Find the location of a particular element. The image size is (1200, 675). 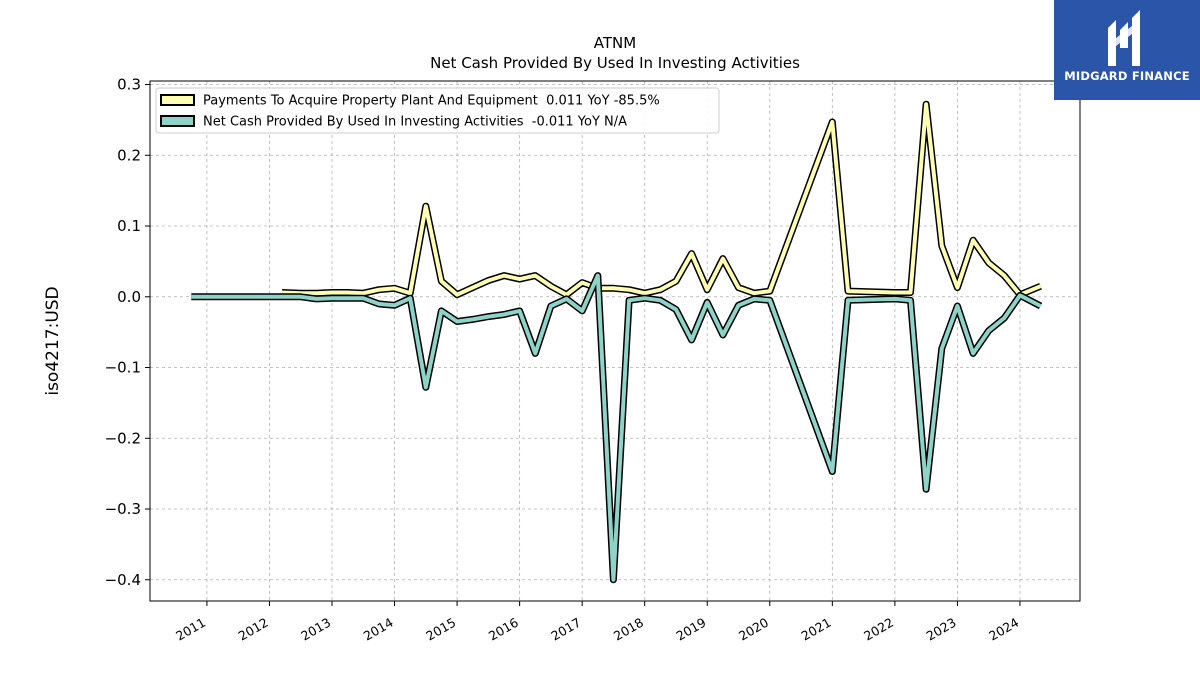

x-tick-label: 2022 is located at coordinates (878, 629).